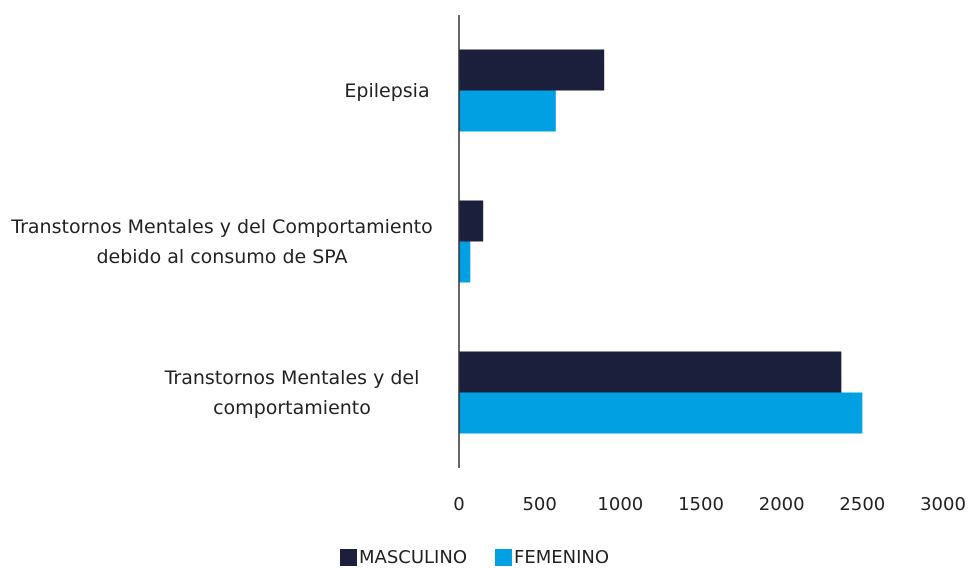 The height and width of the screenshot is (569, 977). What do you see at coordinates (943, 504) in the screenshot?
I see `x-tick-label: 3000` at bounding box center [943, 504].